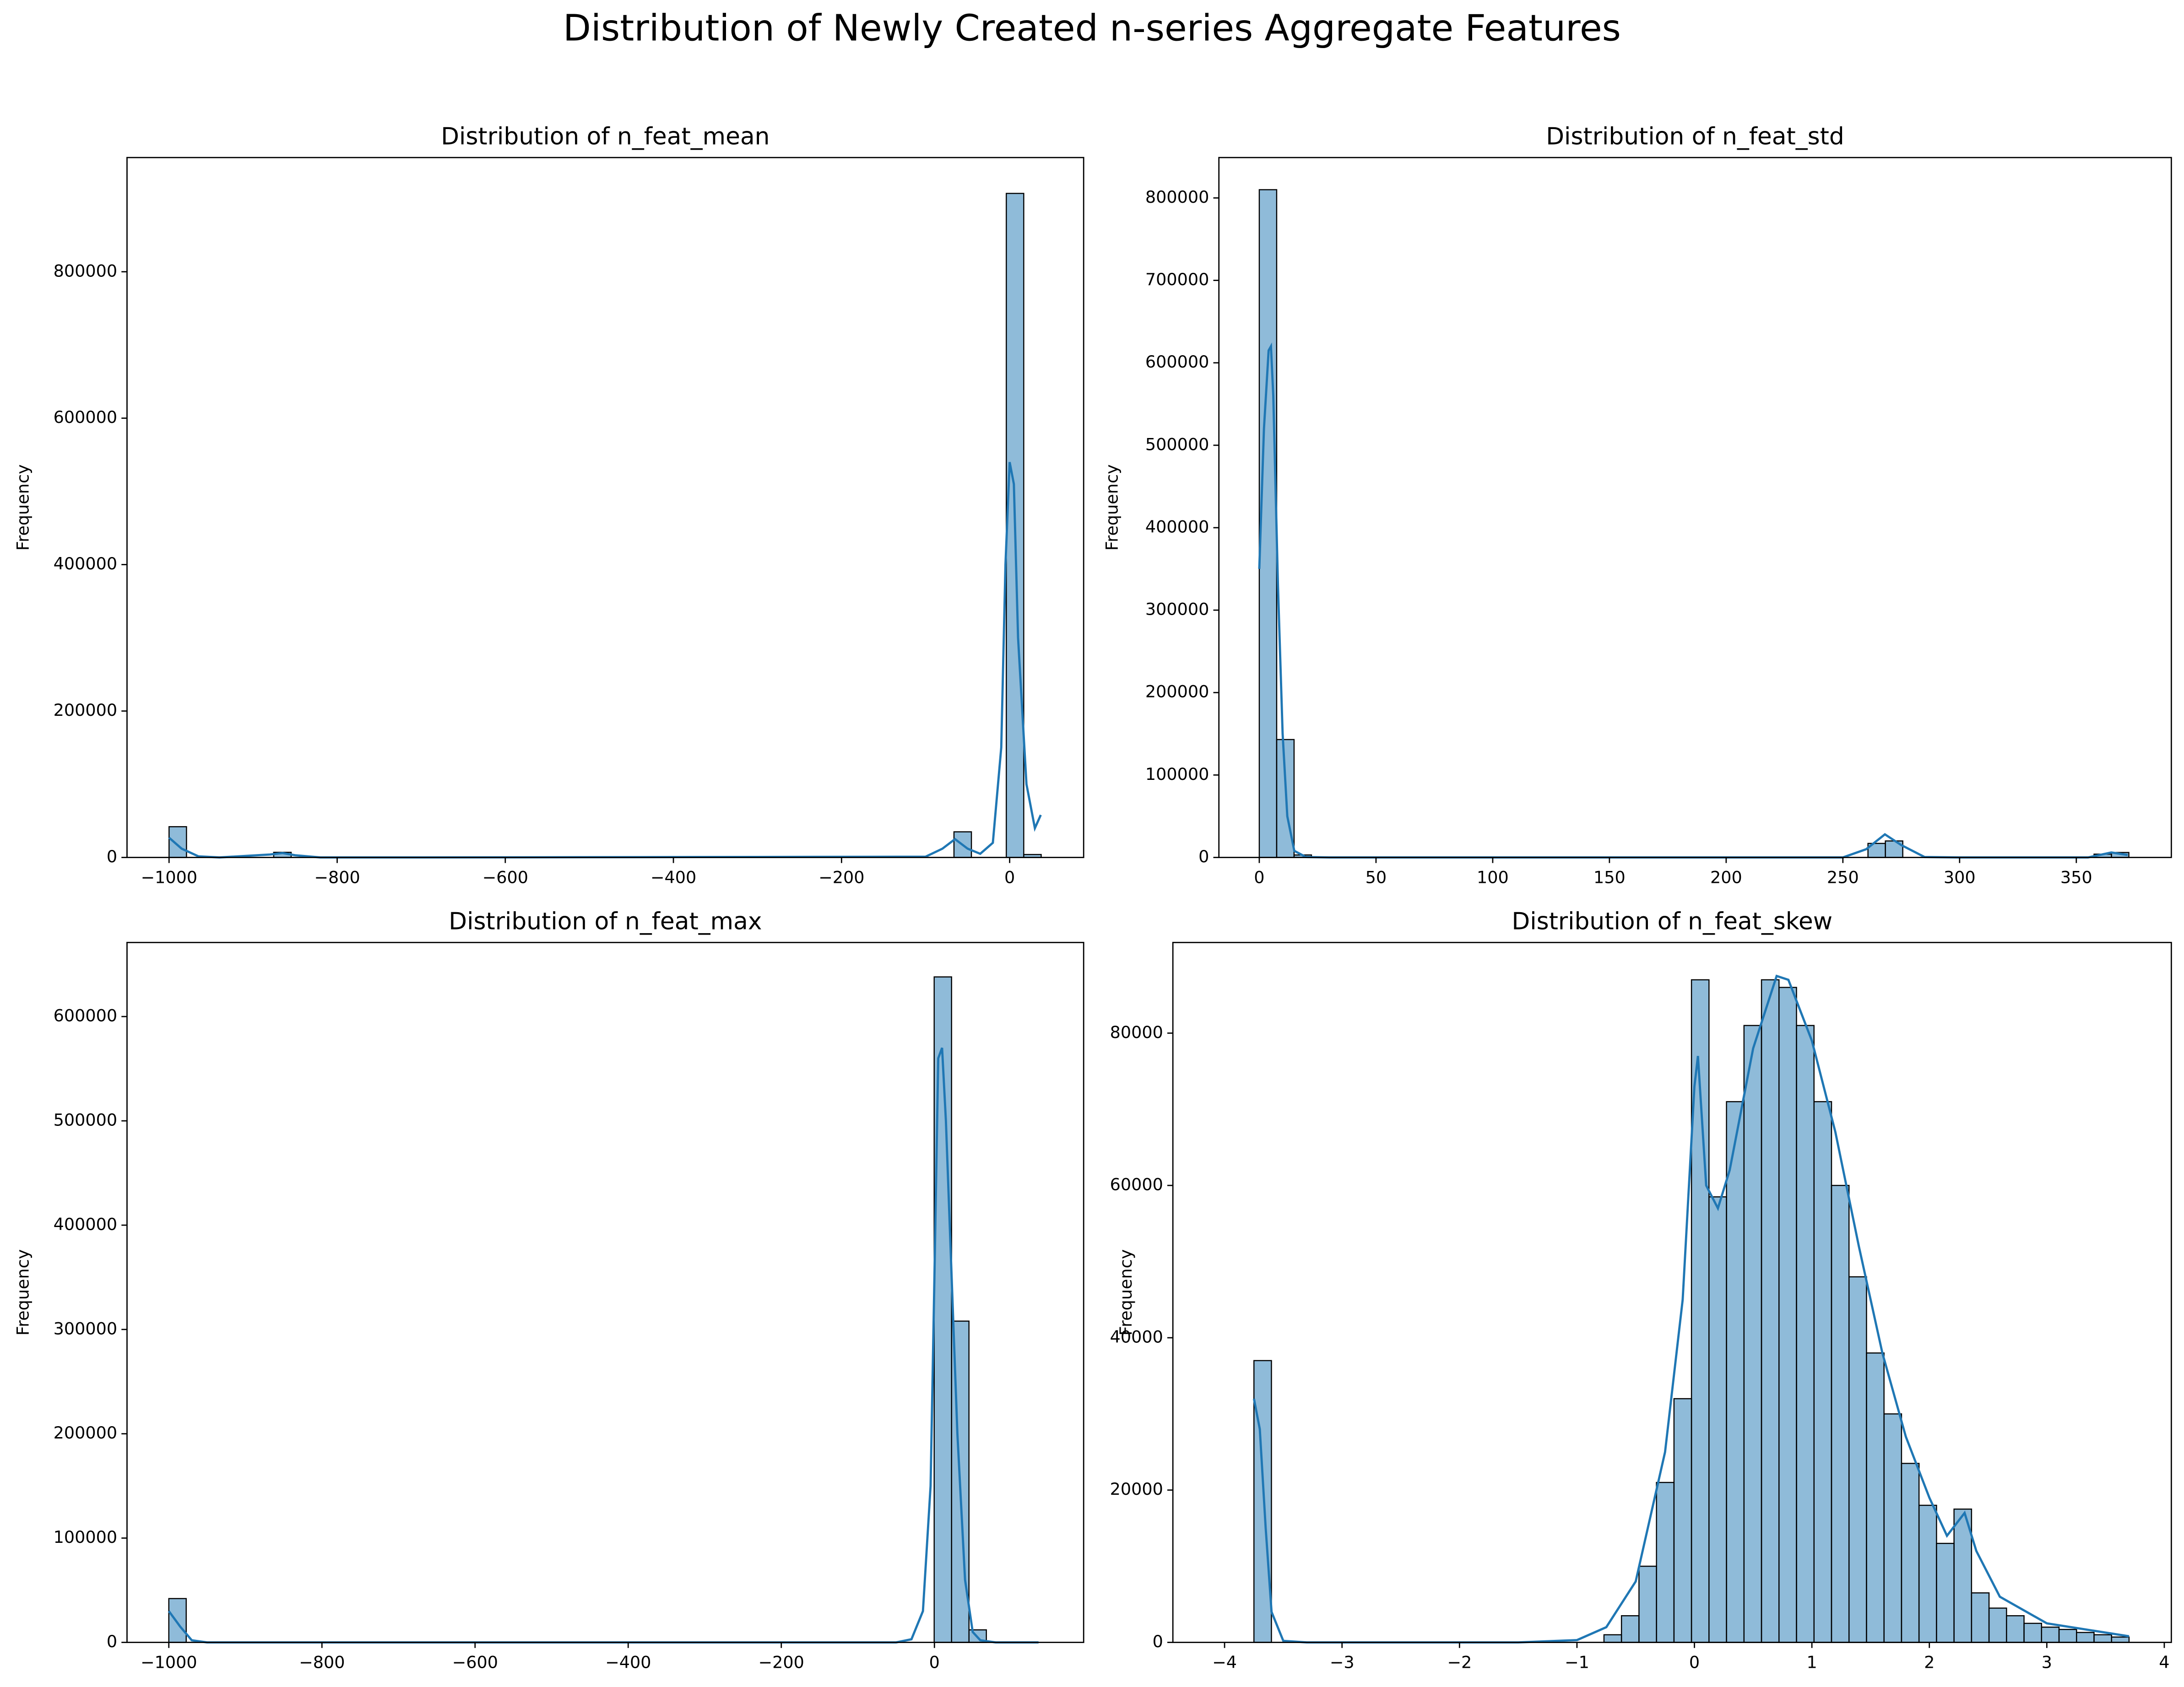 The height and width of the screenshot is (1687, 2184). I want to click on x-tick-label: 200, so click(1726, 877).